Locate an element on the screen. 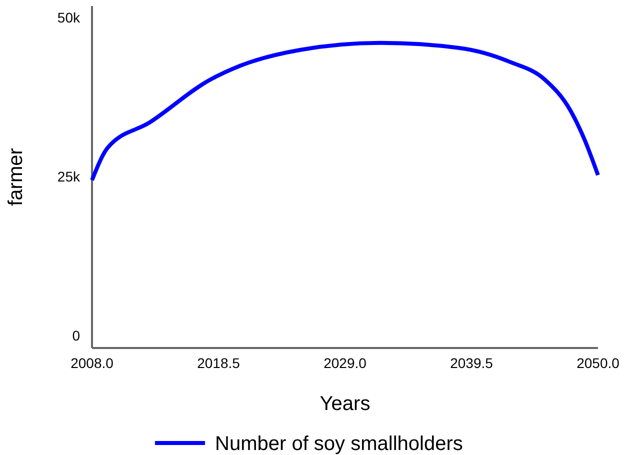  y-tick-label: 25k is located at coordinates (69, 176).